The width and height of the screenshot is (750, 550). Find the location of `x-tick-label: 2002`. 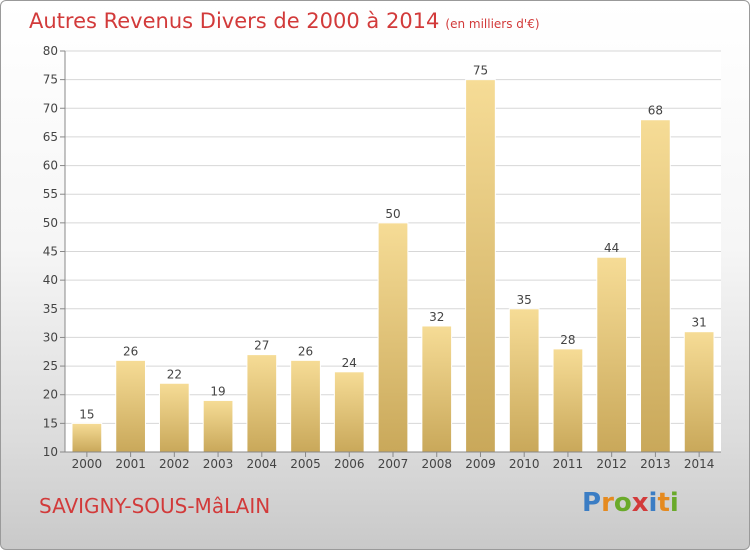

x-tick-label: 2002 is located at coordinates (174, 464).